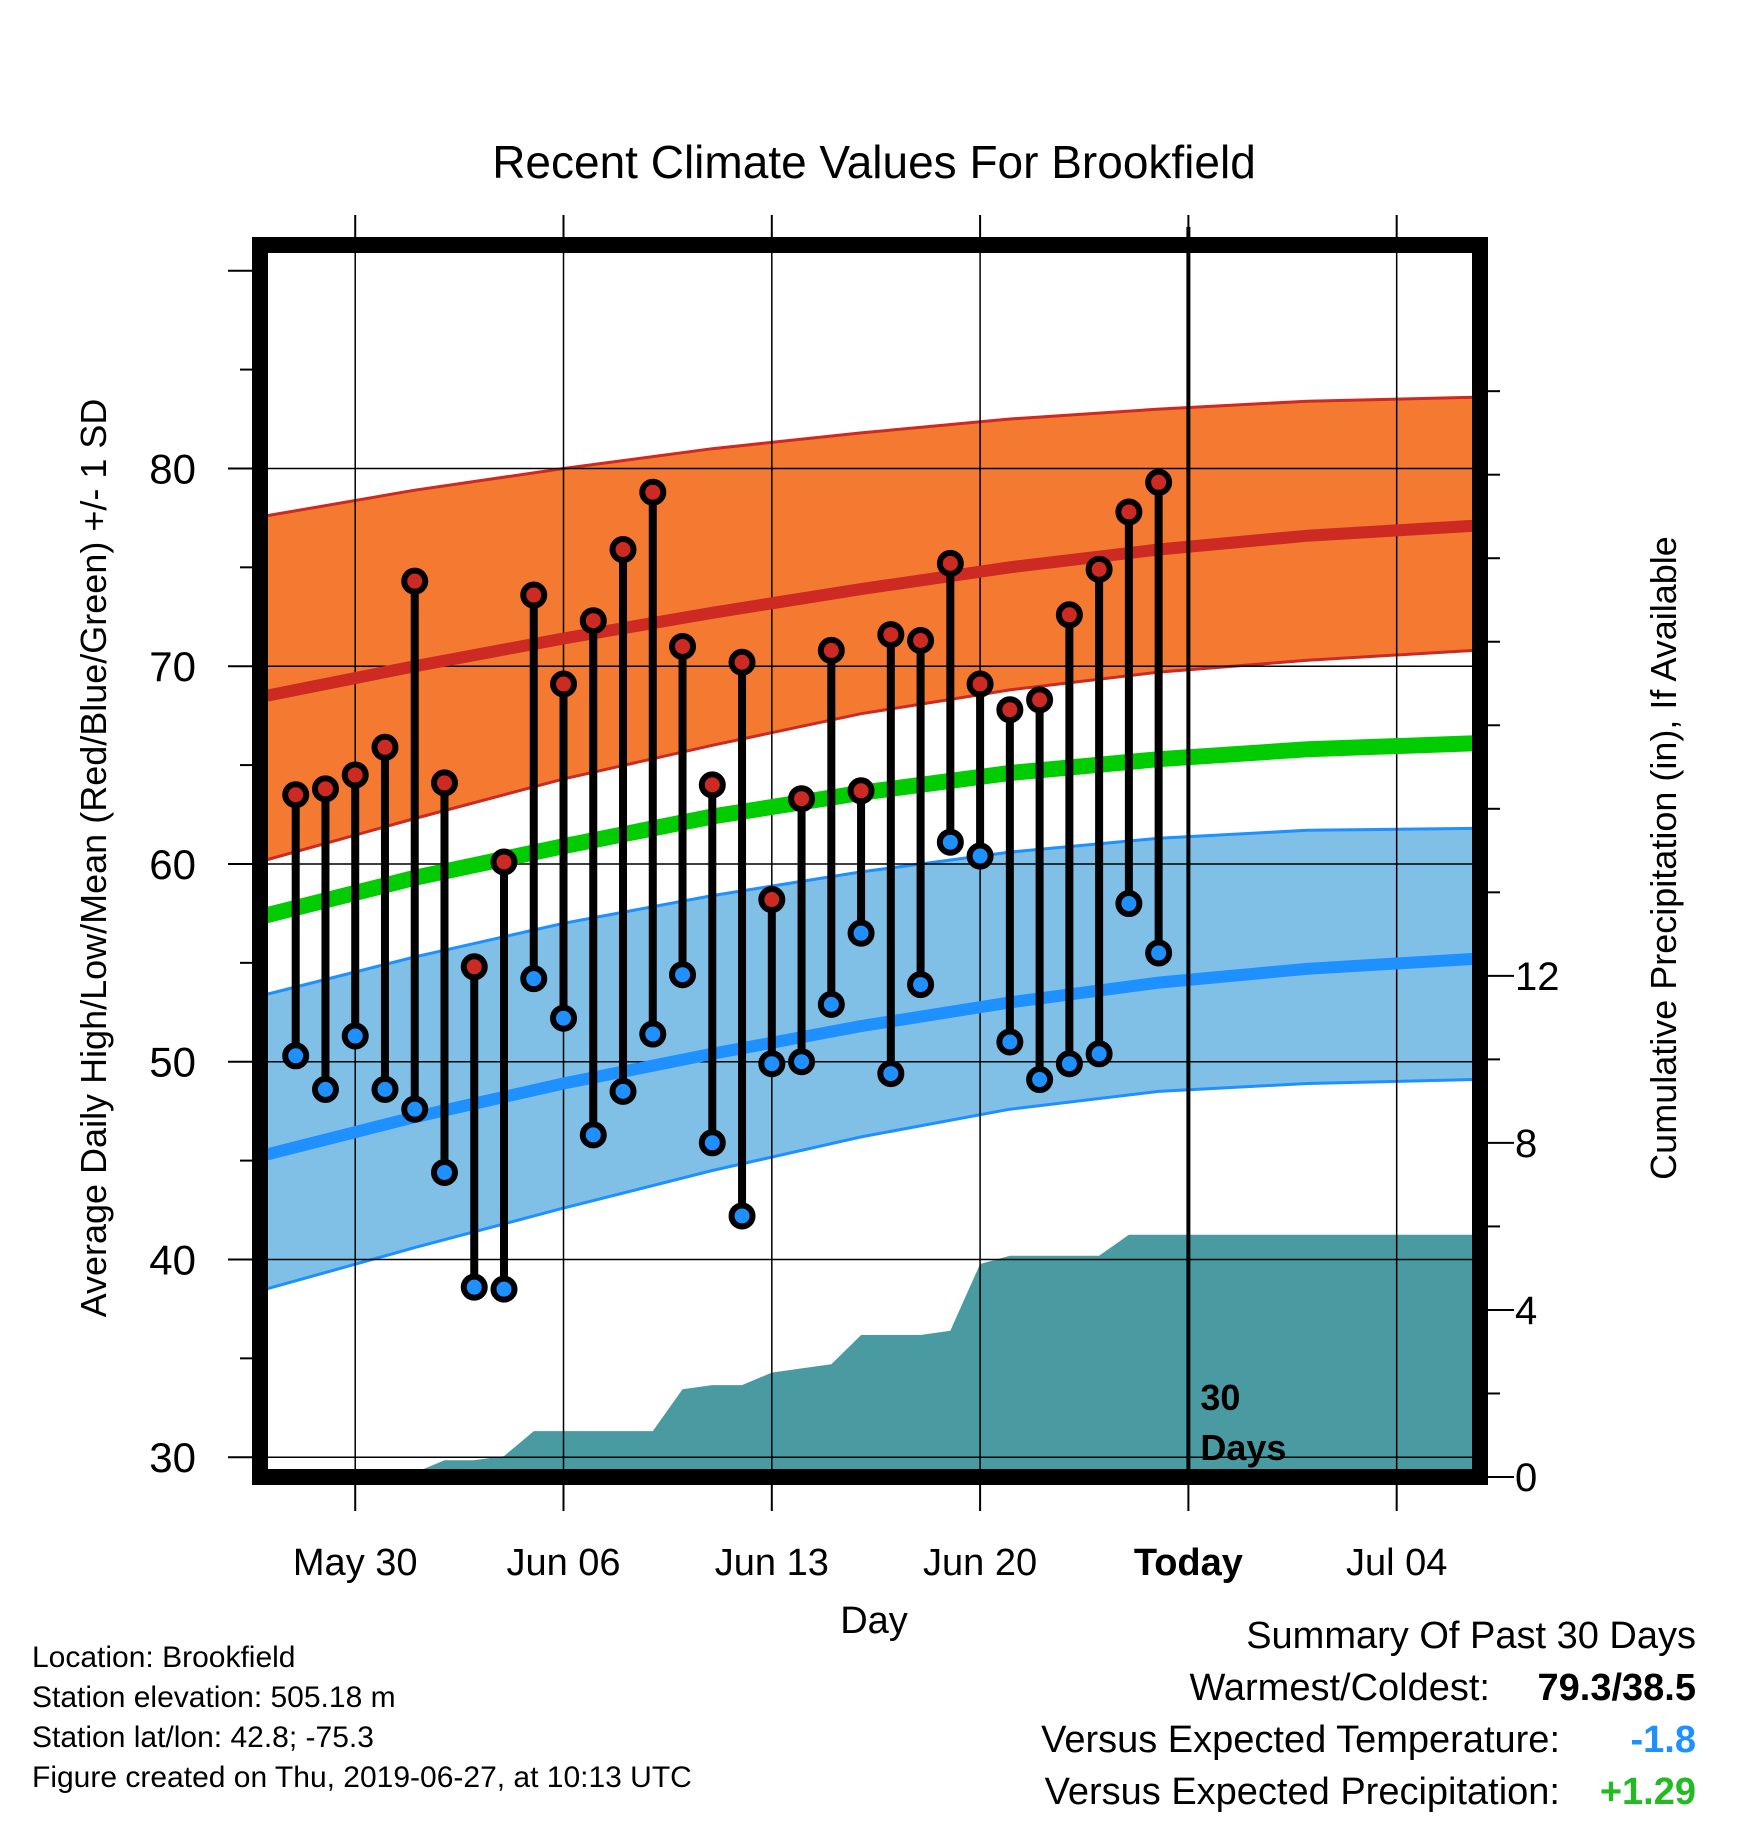 This screenshot has width=1748, height=1828. Describe the element at coordinates (172, 666) in the screenshot. I see `y-tick-label: 70` at that location.